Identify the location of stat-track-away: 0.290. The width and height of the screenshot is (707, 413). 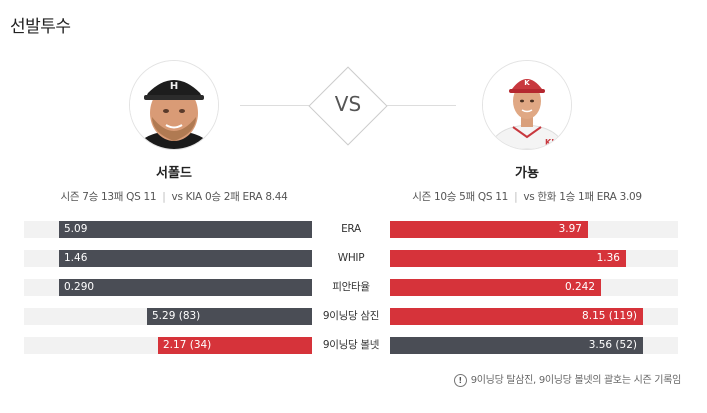
(168, 287).